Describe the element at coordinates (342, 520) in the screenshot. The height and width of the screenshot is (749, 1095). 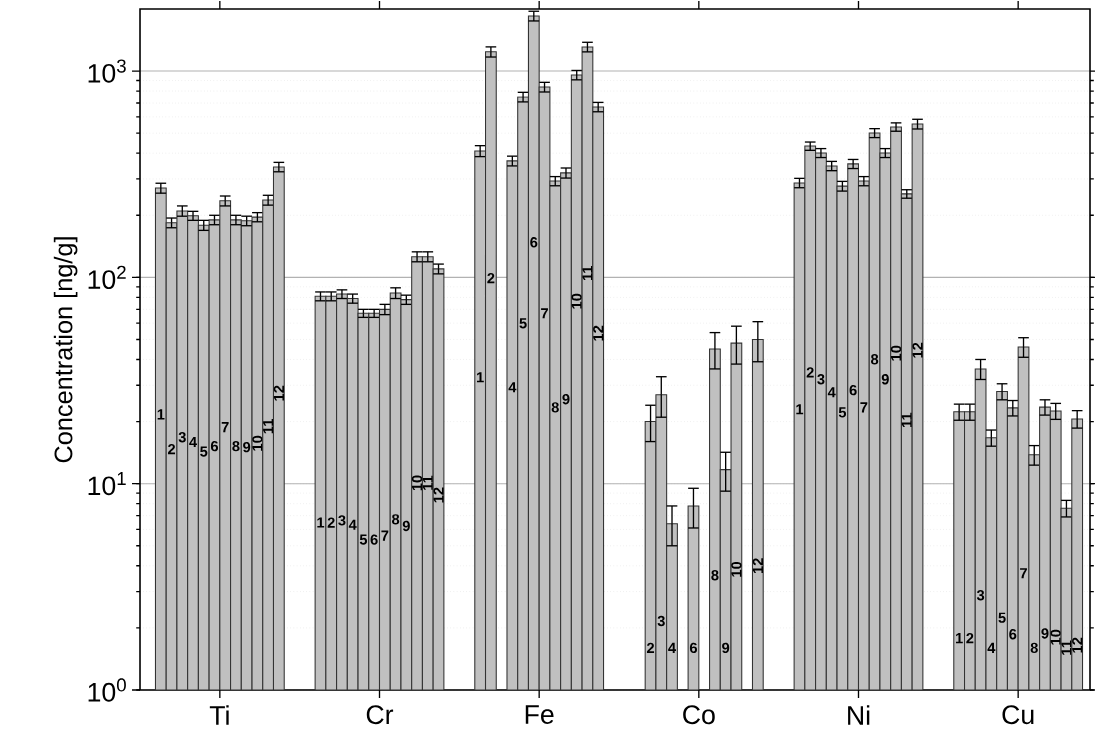
I see `series-label: 3` at that location.